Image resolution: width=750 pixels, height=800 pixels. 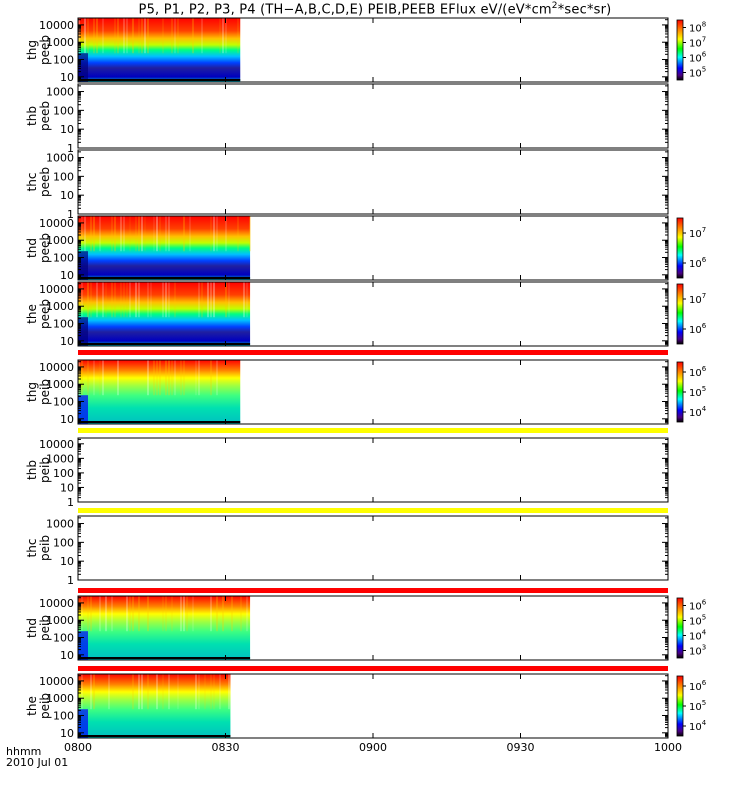 What do you see at coordinates (32, 470) in the screenshot?
I see `y-axis-label: thb` at bounding box center [32, 470].